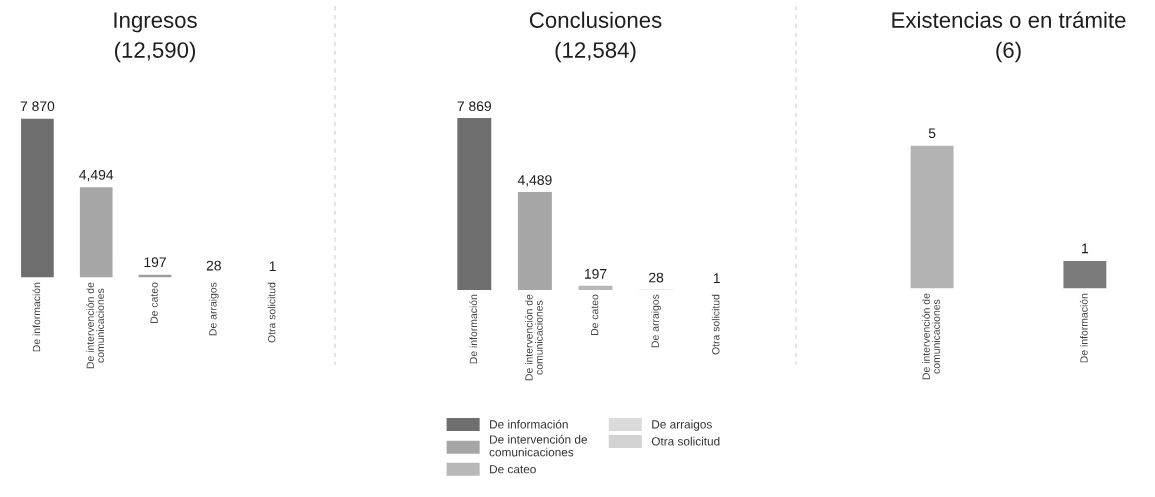  What do you see at coordinates (37, 106) in the screenshot?
I see `data-label: 7 870` at bounding box center [37, 106].